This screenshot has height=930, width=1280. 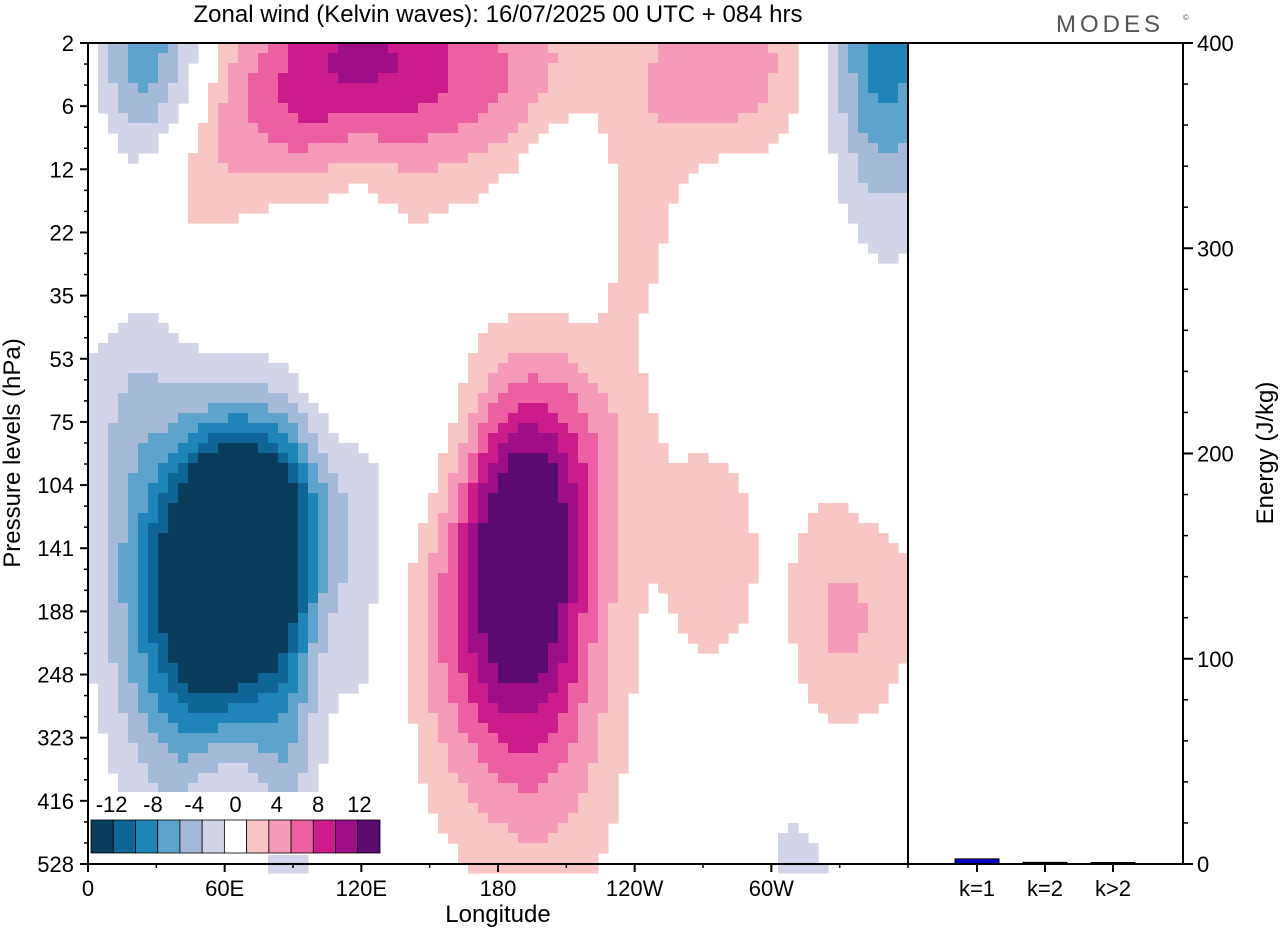 I want to click on colorbar-label: -12, so click(x=112, y=804).